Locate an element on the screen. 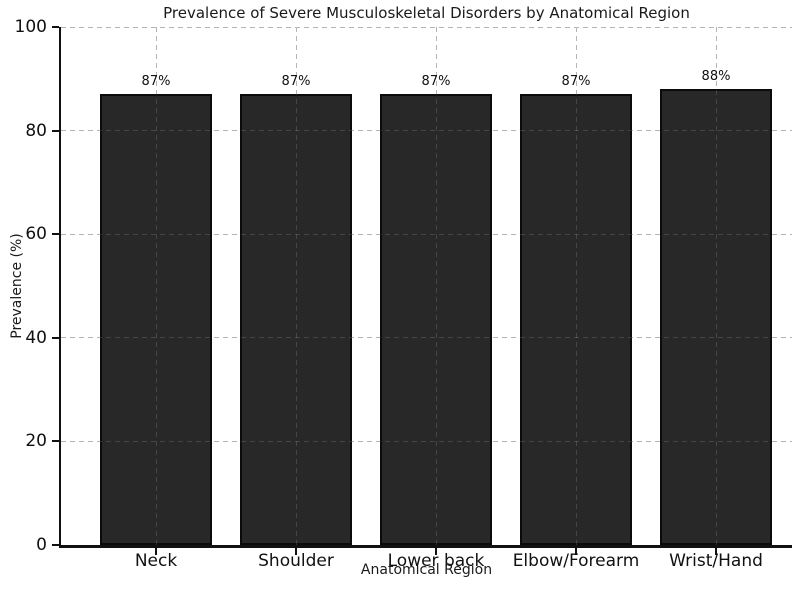 This screenshot has width=797, height=592. x-tick-label-3: Lower back is located at coordinates (436, 561).